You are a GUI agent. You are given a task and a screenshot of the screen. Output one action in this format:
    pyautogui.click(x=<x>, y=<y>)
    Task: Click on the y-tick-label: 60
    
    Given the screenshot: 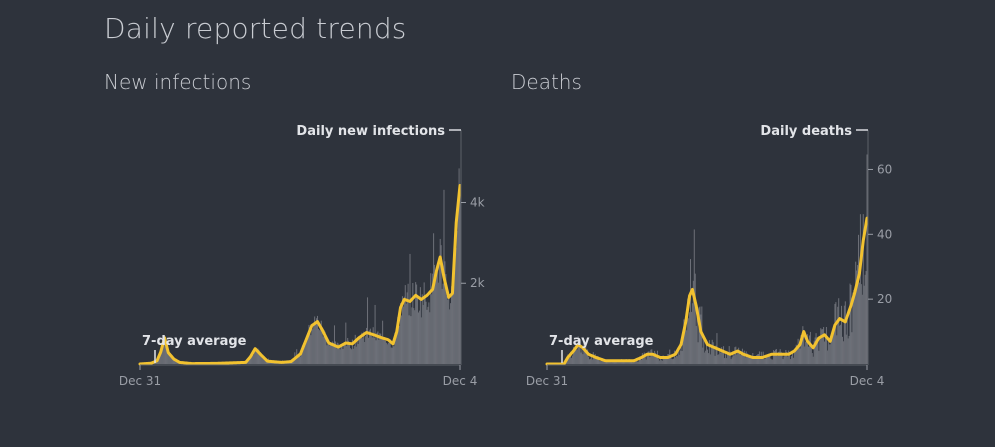 What is the action you would take?
    pyautogui.click(x=884, y=169)
    